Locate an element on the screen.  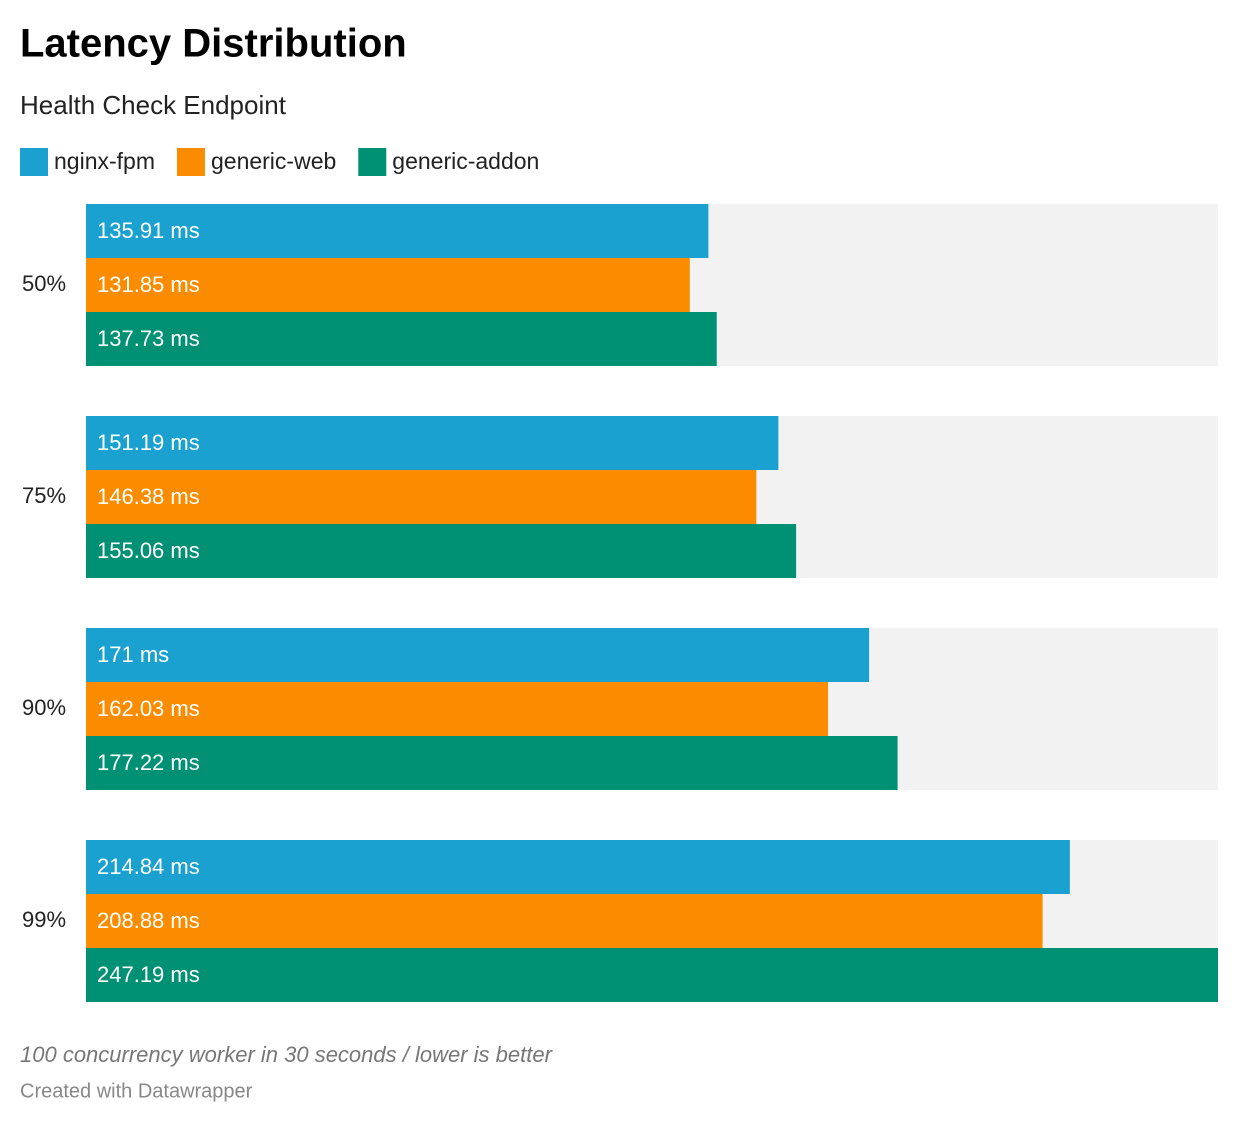
value-label: 177.22 ms is located at coordinates (148, 762).